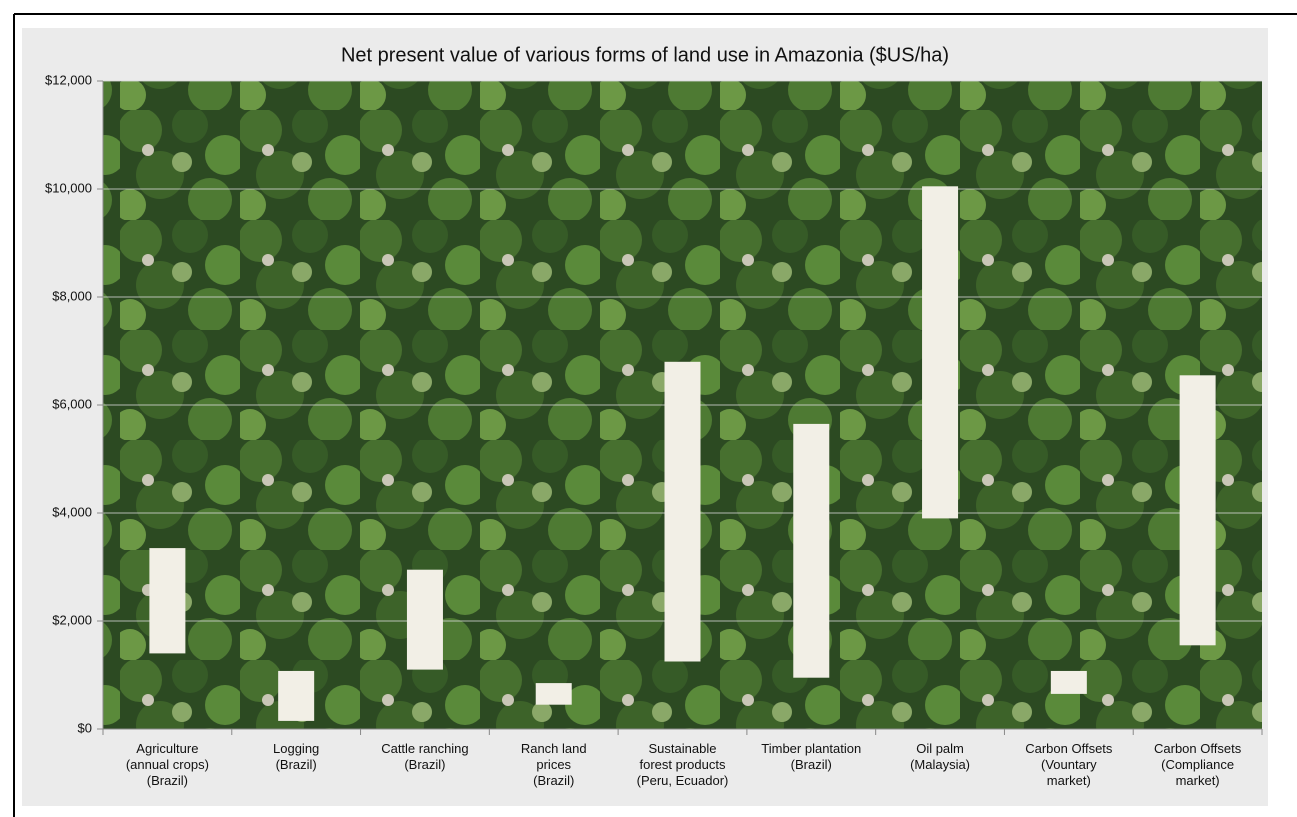  Describe the element at coordinates (72, 619) in the screenshot. I see `y-tick-label: $2,000` at that location.